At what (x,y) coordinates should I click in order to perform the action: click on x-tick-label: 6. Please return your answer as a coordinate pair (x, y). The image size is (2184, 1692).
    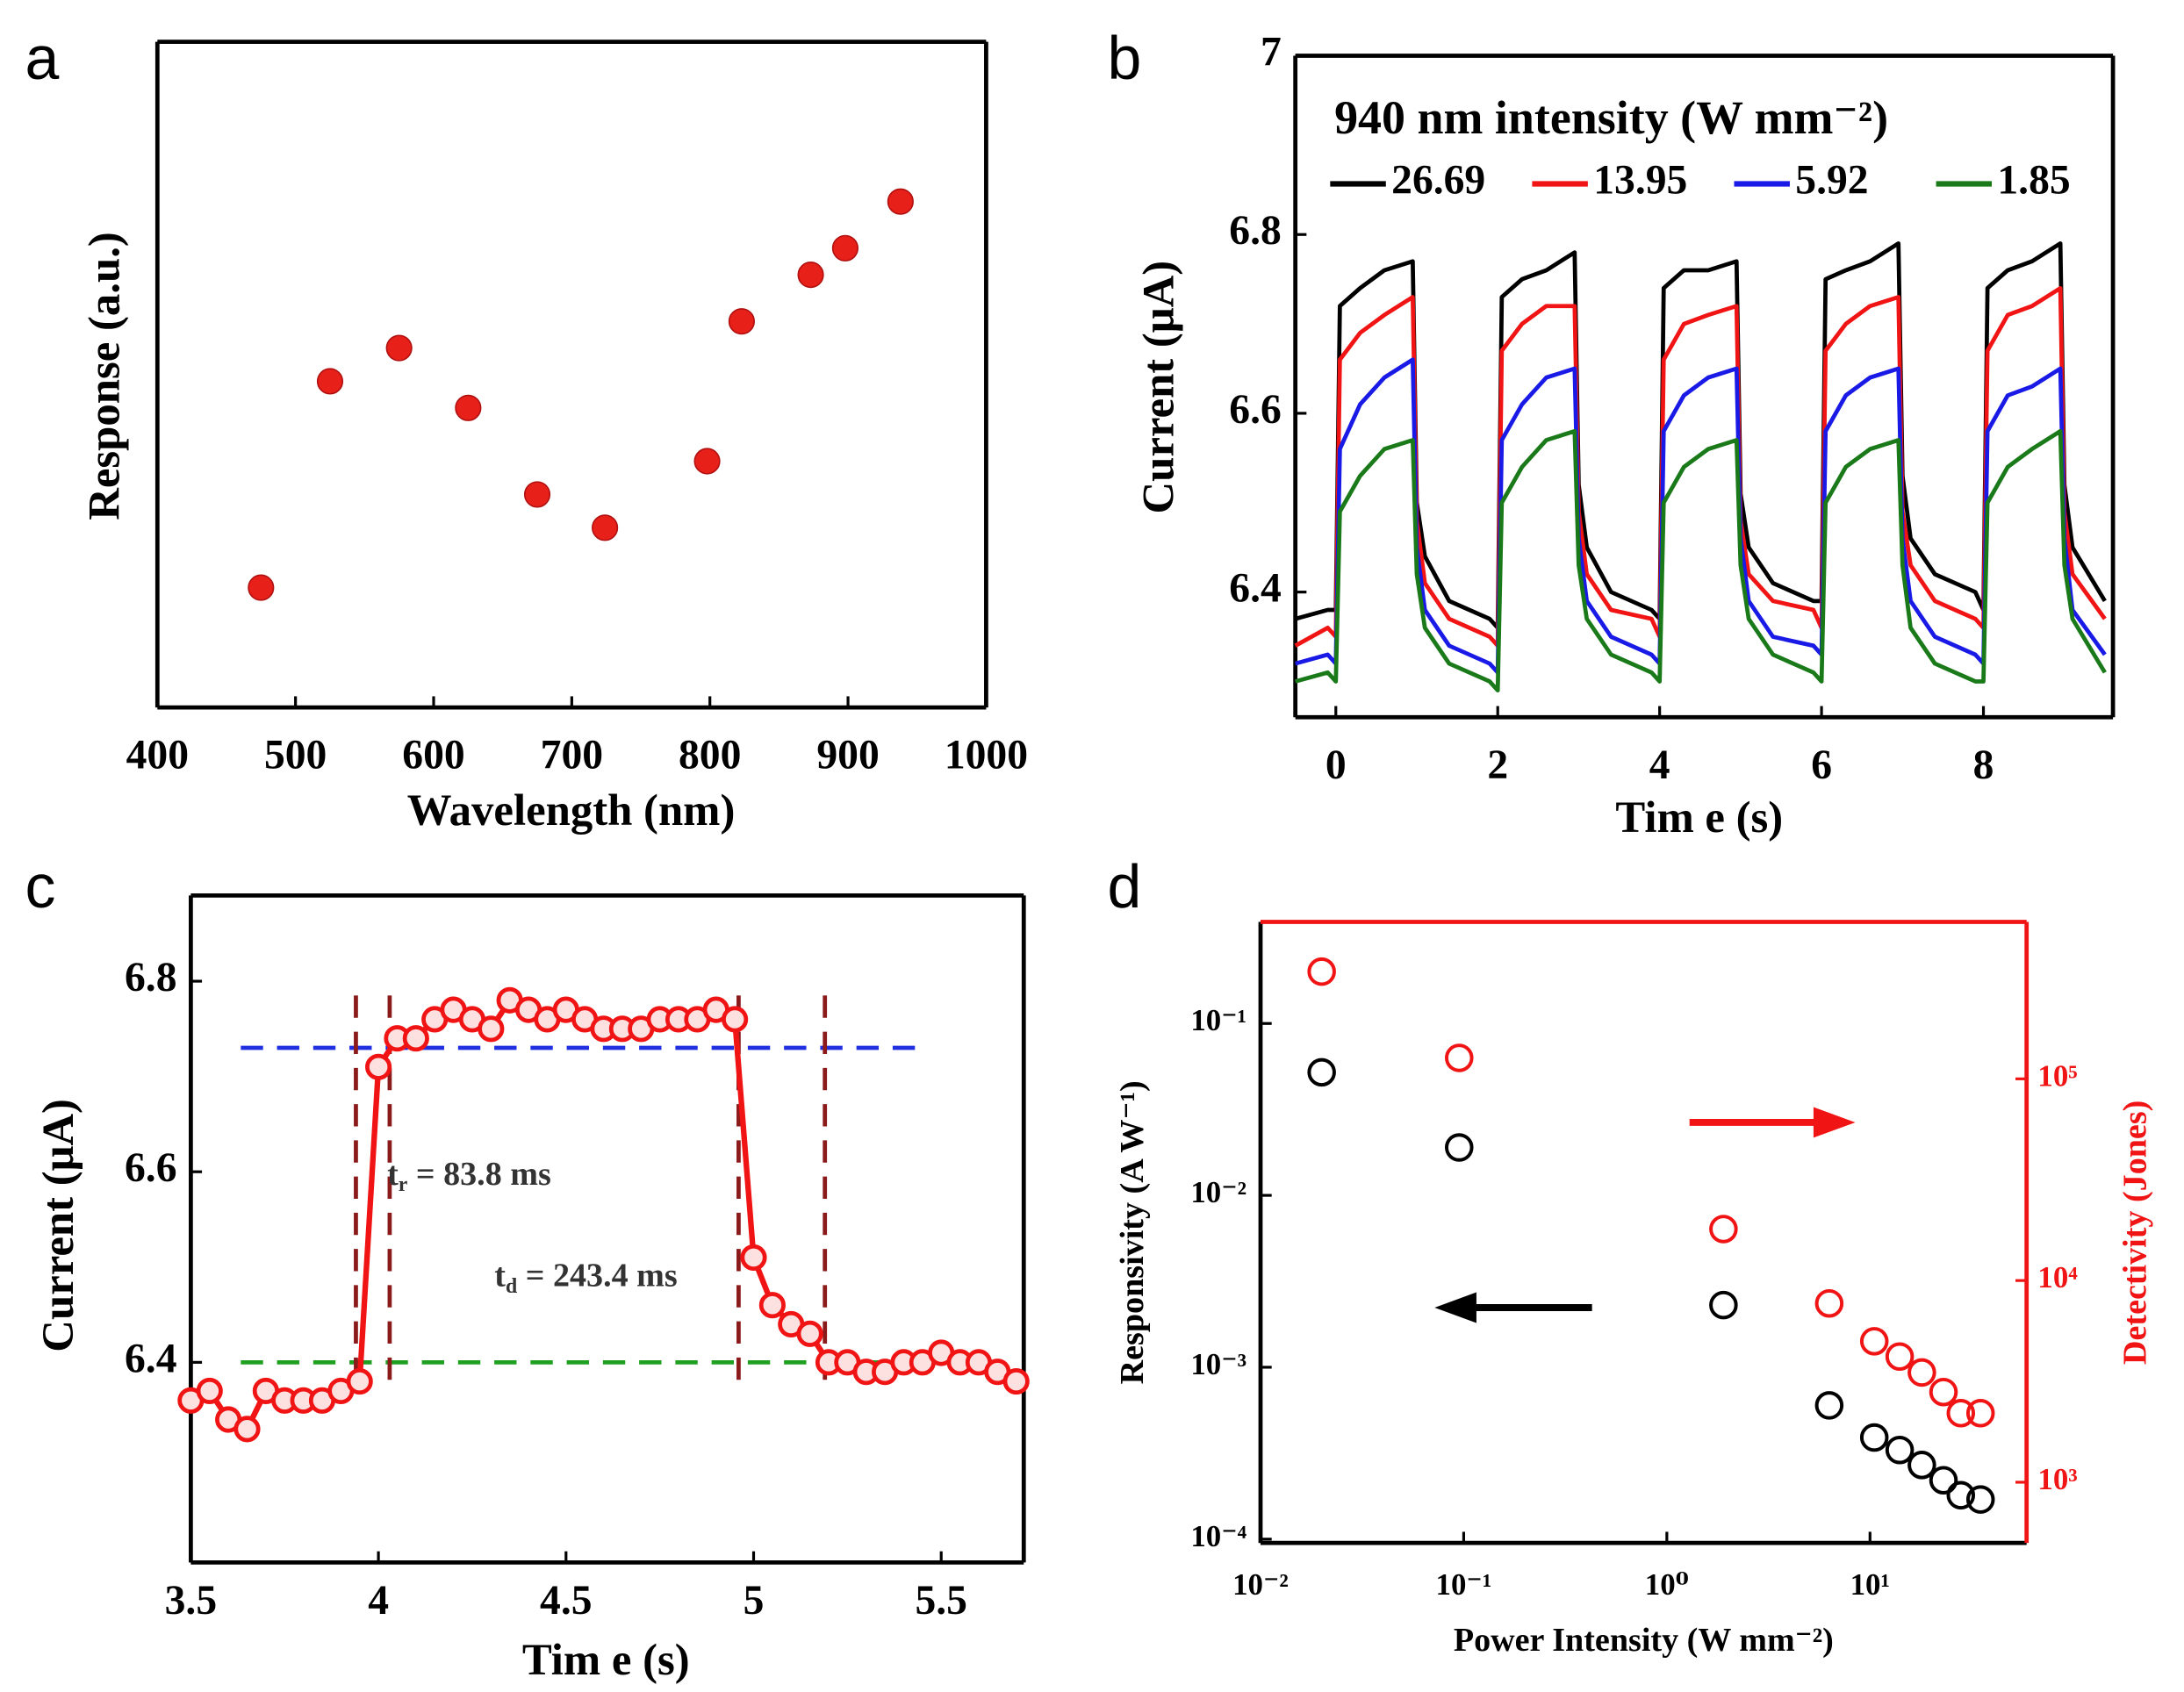
    Looking at the image, I should click on (1821, 765).